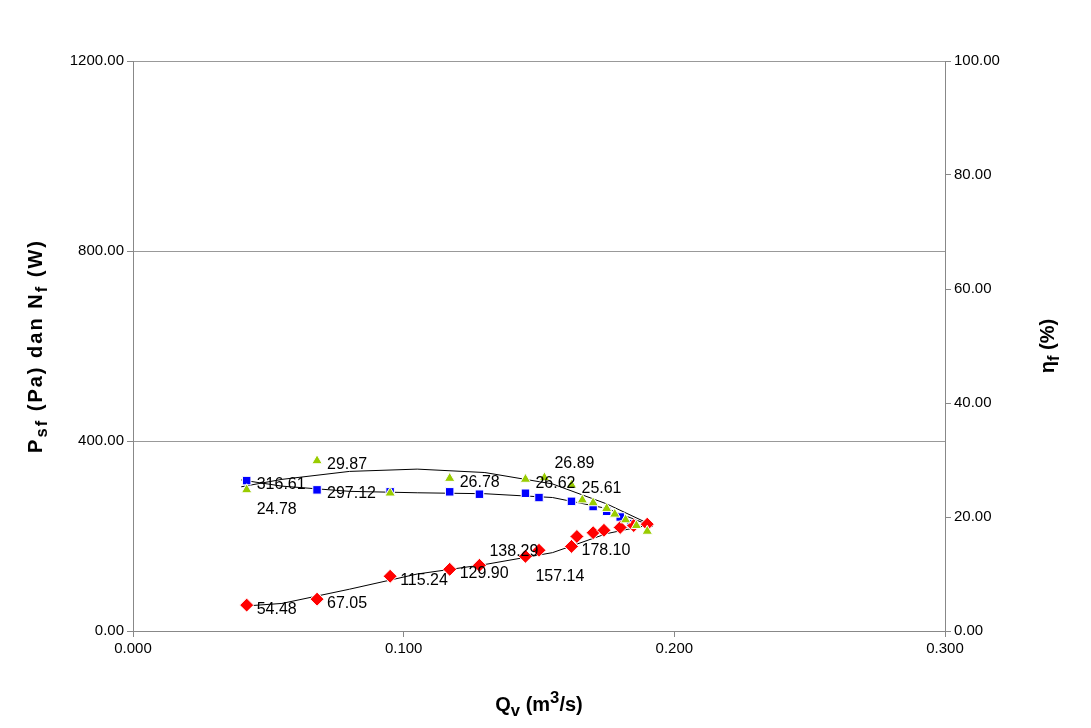 This screenshot has height=728, width=1091. What do you see at coordinates (606, 549) in the screenshot?
I see `data-label: 178.10` at bounding box center [606, 549].